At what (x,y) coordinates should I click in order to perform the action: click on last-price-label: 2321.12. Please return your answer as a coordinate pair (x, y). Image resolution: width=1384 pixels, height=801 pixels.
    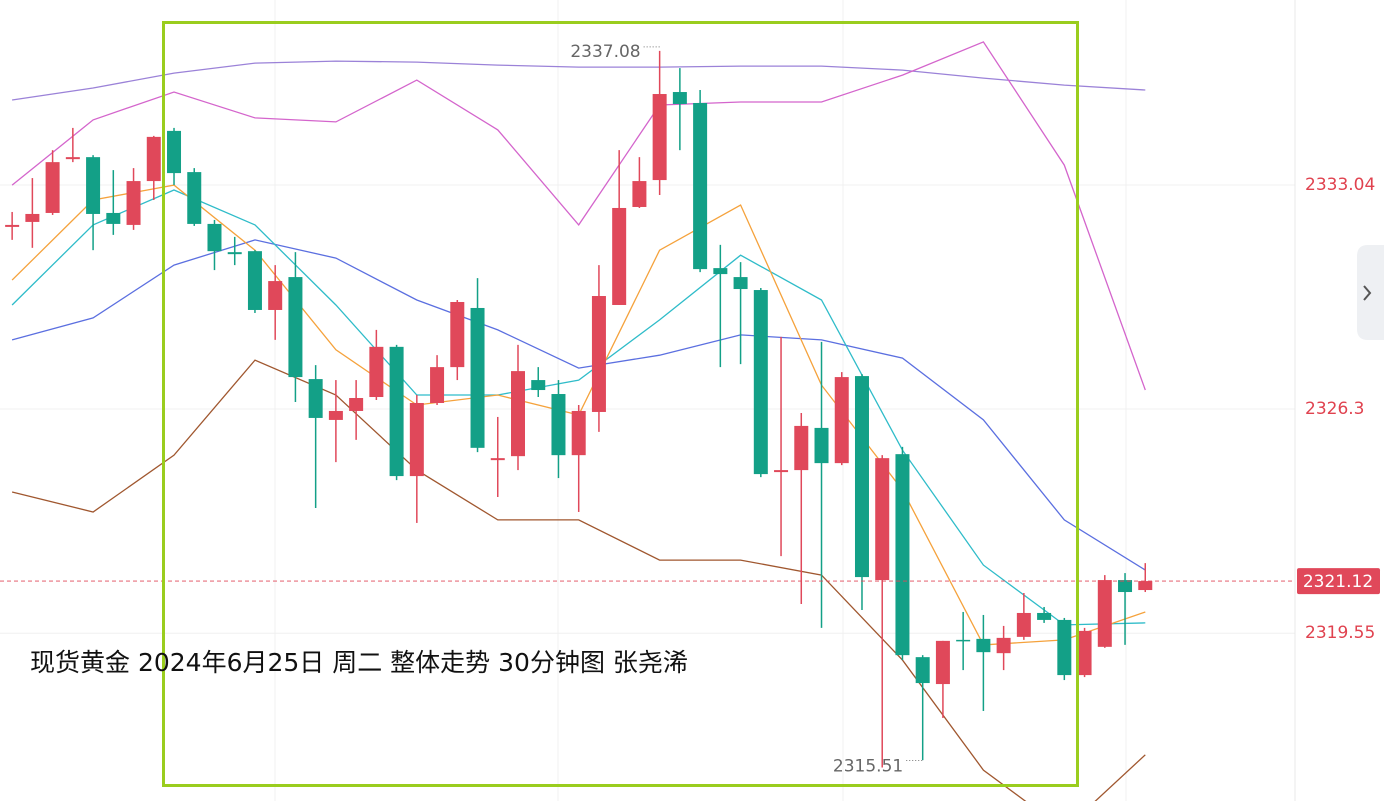
    Looking at the image, I should click on (1338, 582).